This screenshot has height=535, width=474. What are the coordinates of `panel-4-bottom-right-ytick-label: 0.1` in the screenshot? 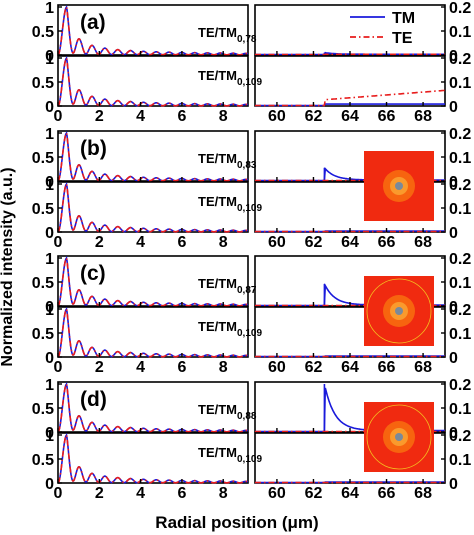 It's located at (460, 460).